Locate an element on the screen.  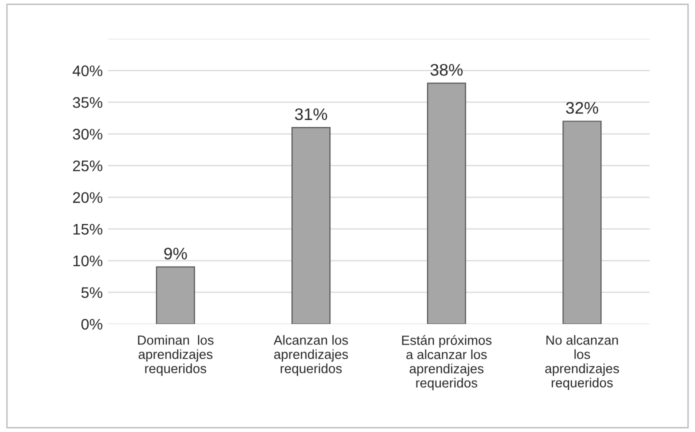
x-tick-label: Están próximos a alcanzar los aprendizajes requeridos is located at coordinates (447, 362).